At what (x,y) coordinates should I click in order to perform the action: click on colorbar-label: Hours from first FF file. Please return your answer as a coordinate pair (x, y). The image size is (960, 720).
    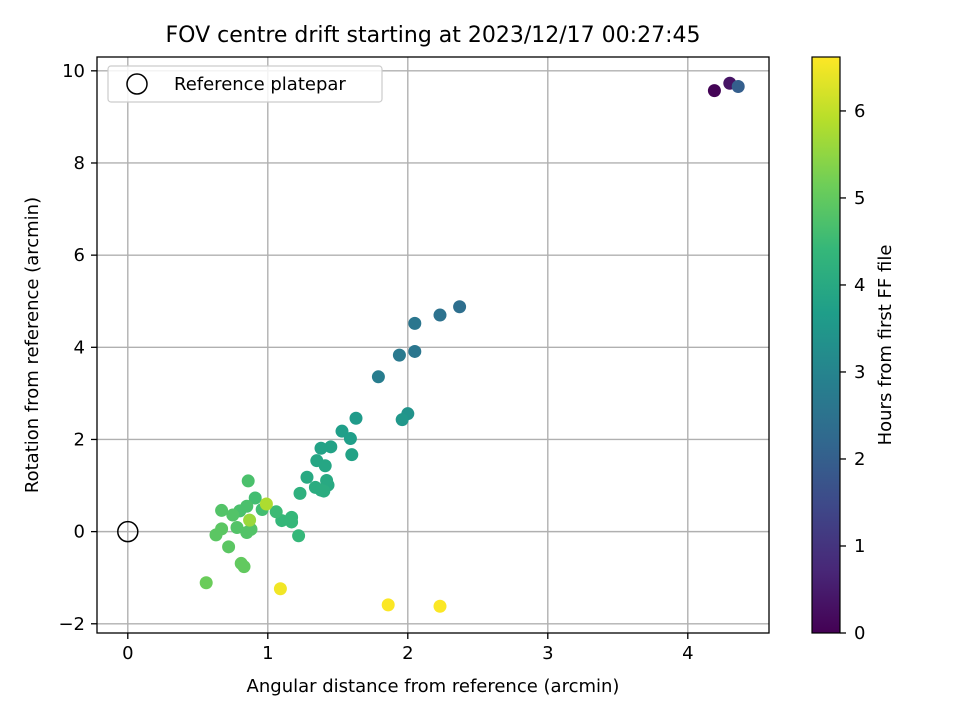
    Looking at the image, I should click on (885, 345).